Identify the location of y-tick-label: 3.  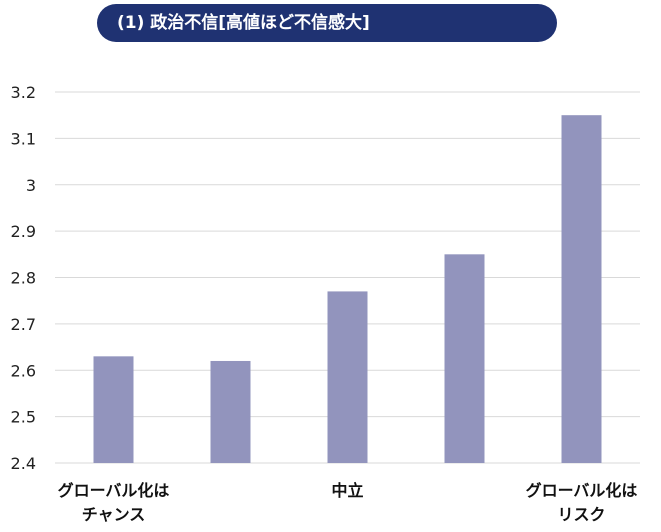
(31, 185).